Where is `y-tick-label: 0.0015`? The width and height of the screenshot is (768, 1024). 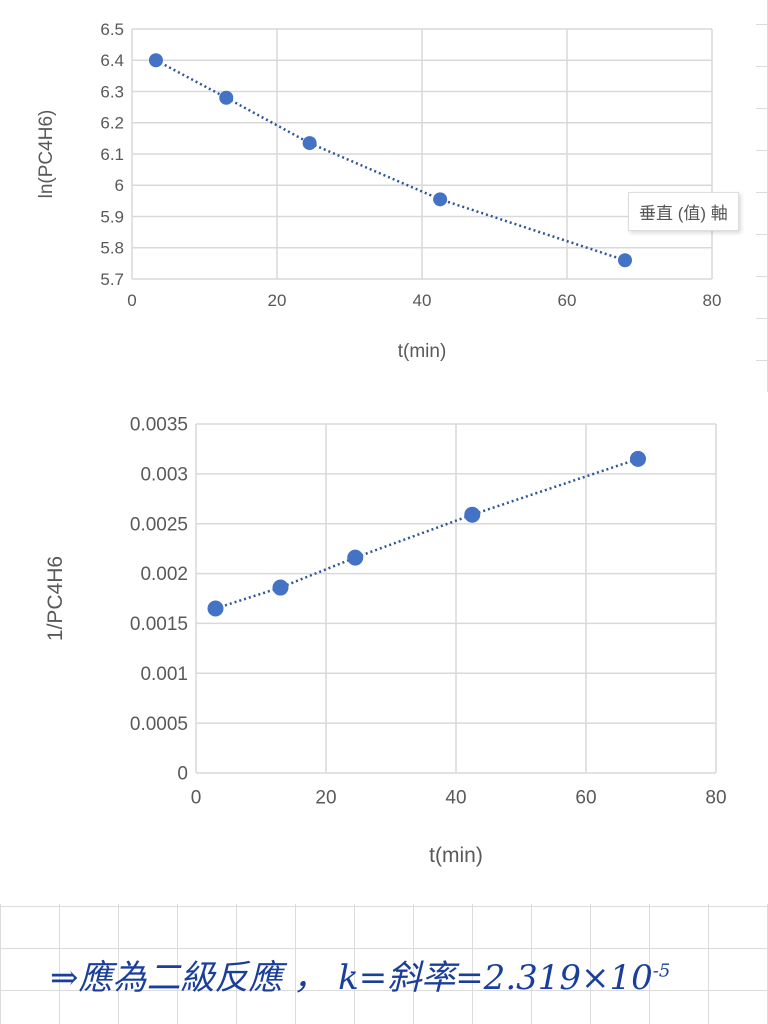 y-tick-label: 0.0015 is located at coordinates (159, 624).